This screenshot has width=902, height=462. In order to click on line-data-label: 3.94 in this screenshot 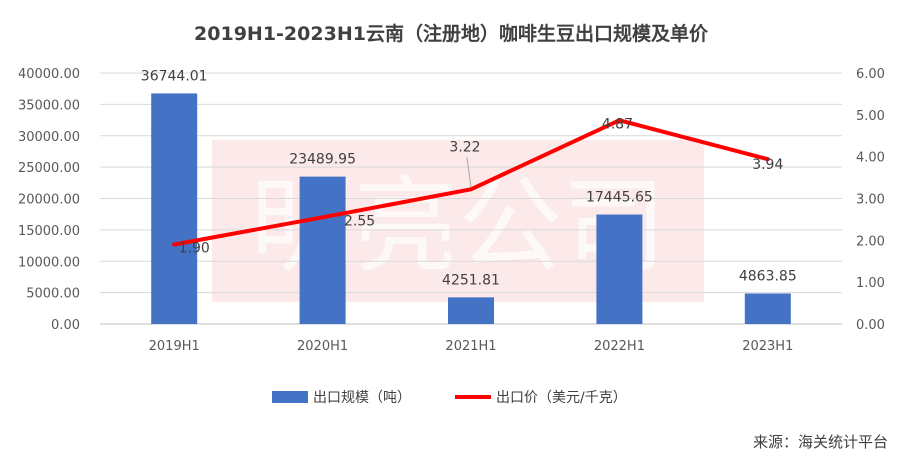, I will do `click(767, 165)`.